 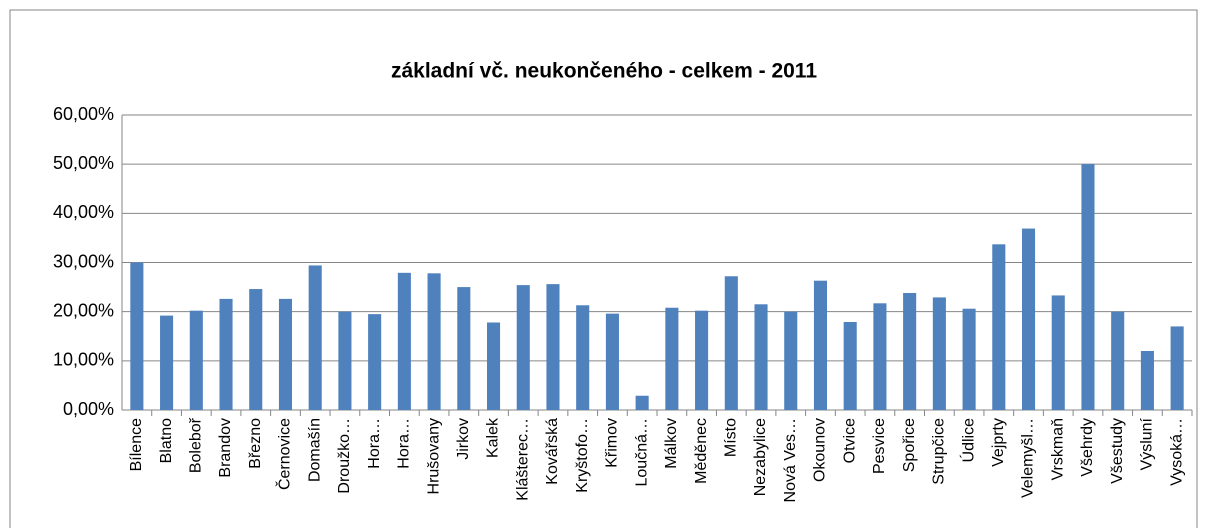 What do you see at coordinates (879, 446) in the screenshot?
I see `x-tick-label: Pesvice` at bounding box center [879, 446].